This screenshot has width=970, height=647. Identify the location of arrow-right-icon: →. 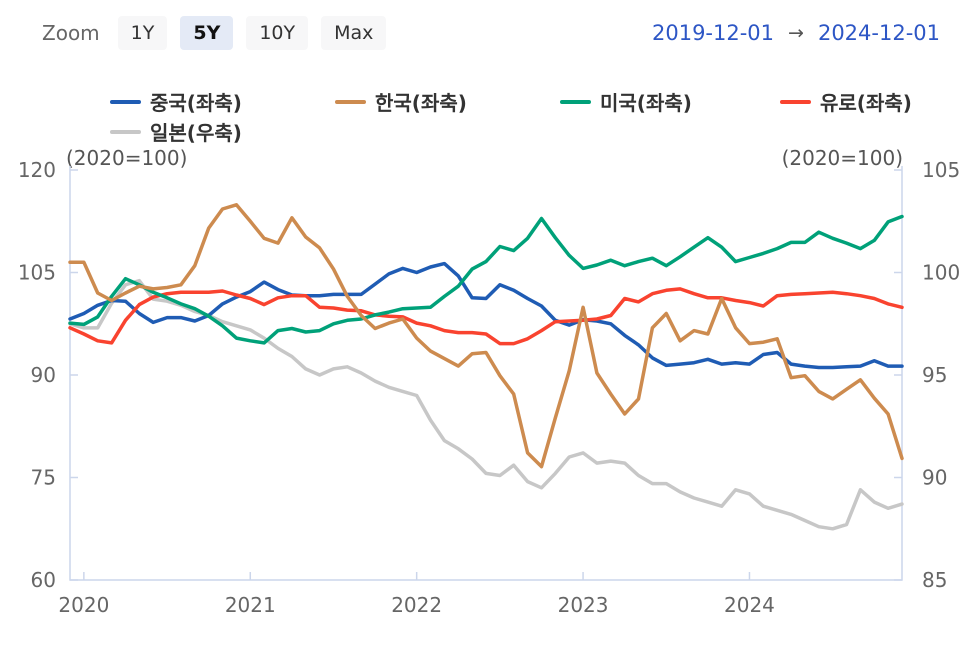
(796, 33).